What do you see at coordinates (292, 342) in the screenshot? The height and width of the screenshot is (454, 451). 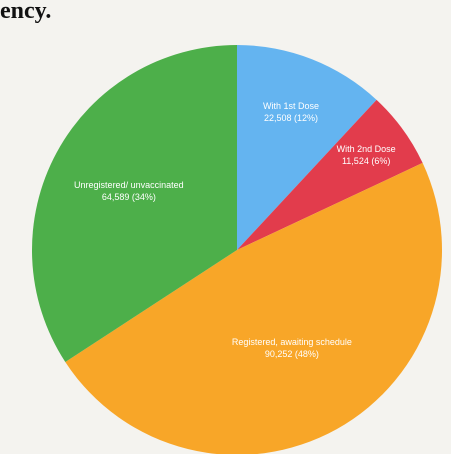 I see `slice-label: Registered, awaiting schedule` at bounding box center [292, 342].